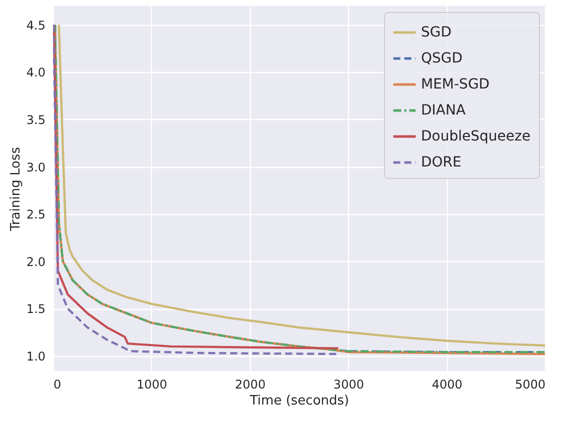 The height and width of the screenshot is (424, 585). What do you see at coordinates (348, 385) in the screenshot?
I see `x-tick-label: 3000` at bounding box center [348, 385].